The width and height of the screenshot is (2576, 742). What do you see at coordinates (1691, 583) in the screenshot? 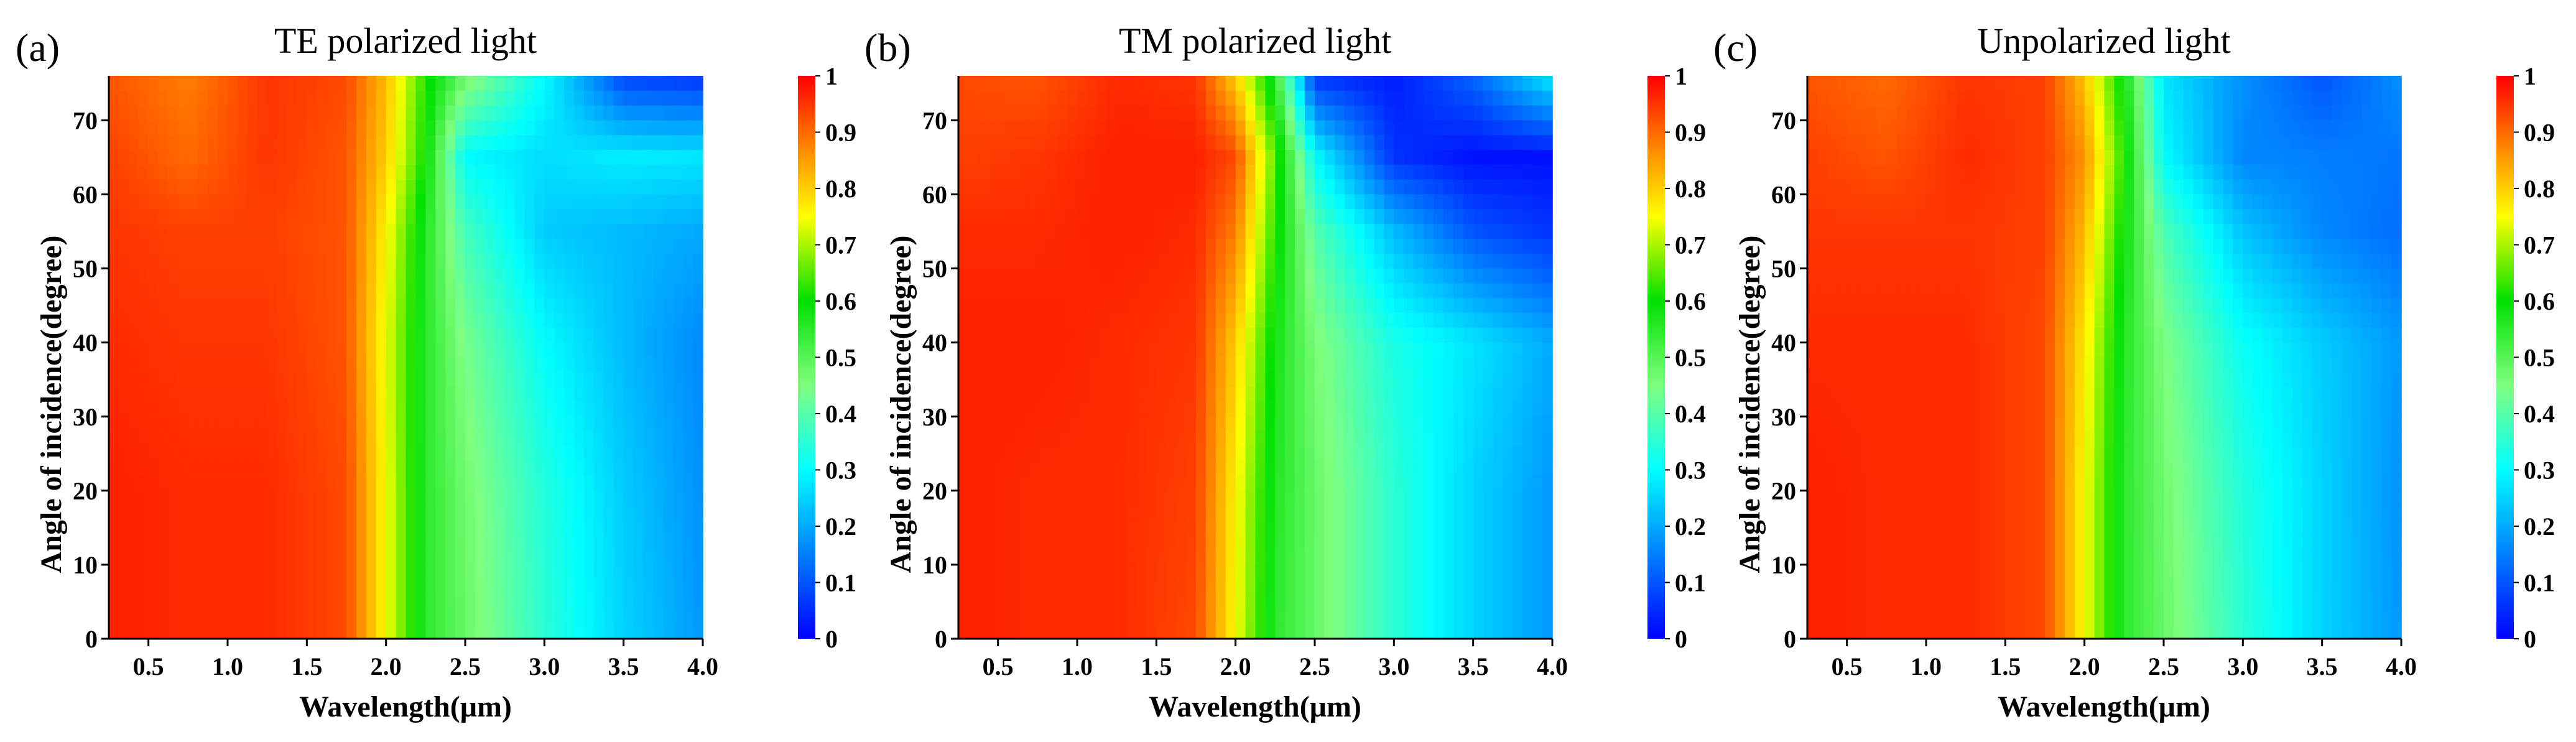
I see `colorbar-tick-label: 0.1` at bounding box center [1691, 583].